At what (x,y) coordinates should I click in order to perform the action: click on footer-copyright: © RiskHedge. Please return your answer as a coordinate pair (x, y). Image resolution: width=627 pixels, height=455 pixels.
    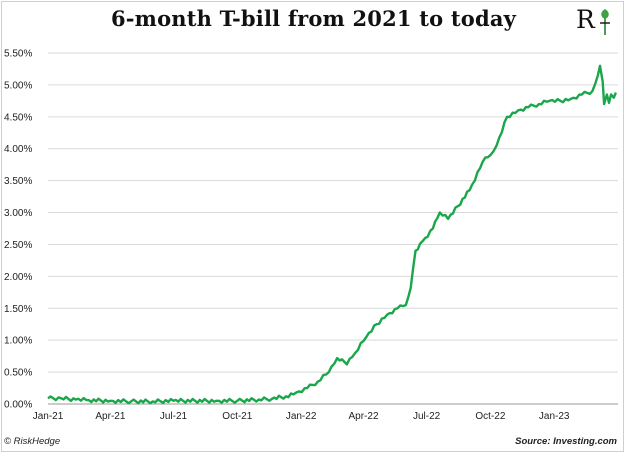
    Looking at the image, I should click on (32, 441).